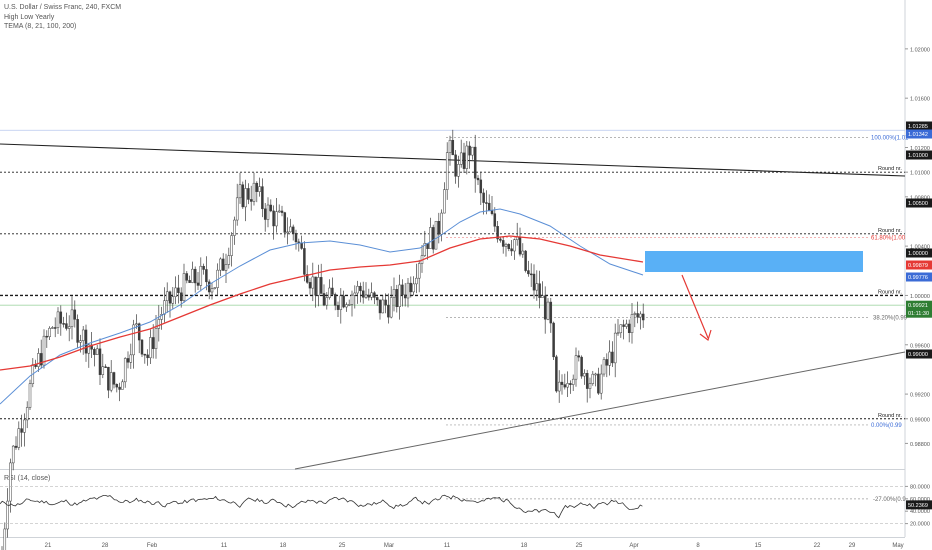 This screenshot has width=932, height=550. What do you see at coordinates (40, 26) in the screenshot?
I see `indicator-tema: TEMA (8, 21, 100, 200)` at bounding box center [40, 26].